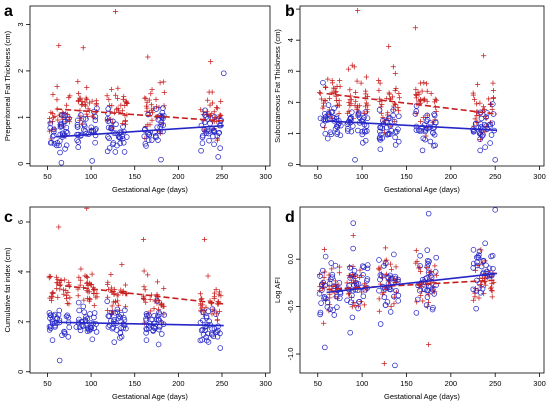 Image resolution: width=554 pixels, height=402 pixels. What do you see at coordinates (47, 176) in the screenshot?
I see `x-tick-label: 50` at bounding box center [47, 176].